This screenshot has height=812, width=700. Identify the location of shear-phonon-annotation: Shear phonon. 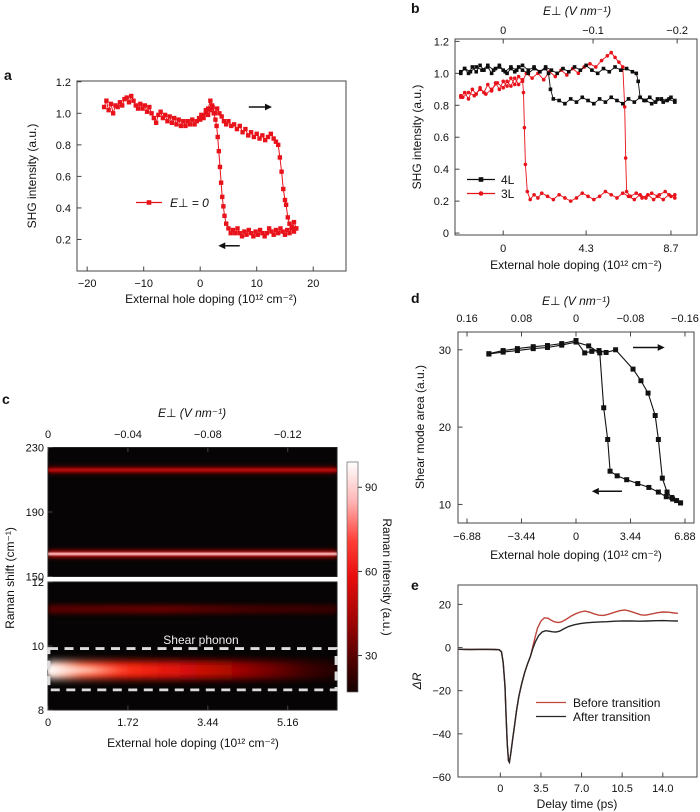
(200, 640).